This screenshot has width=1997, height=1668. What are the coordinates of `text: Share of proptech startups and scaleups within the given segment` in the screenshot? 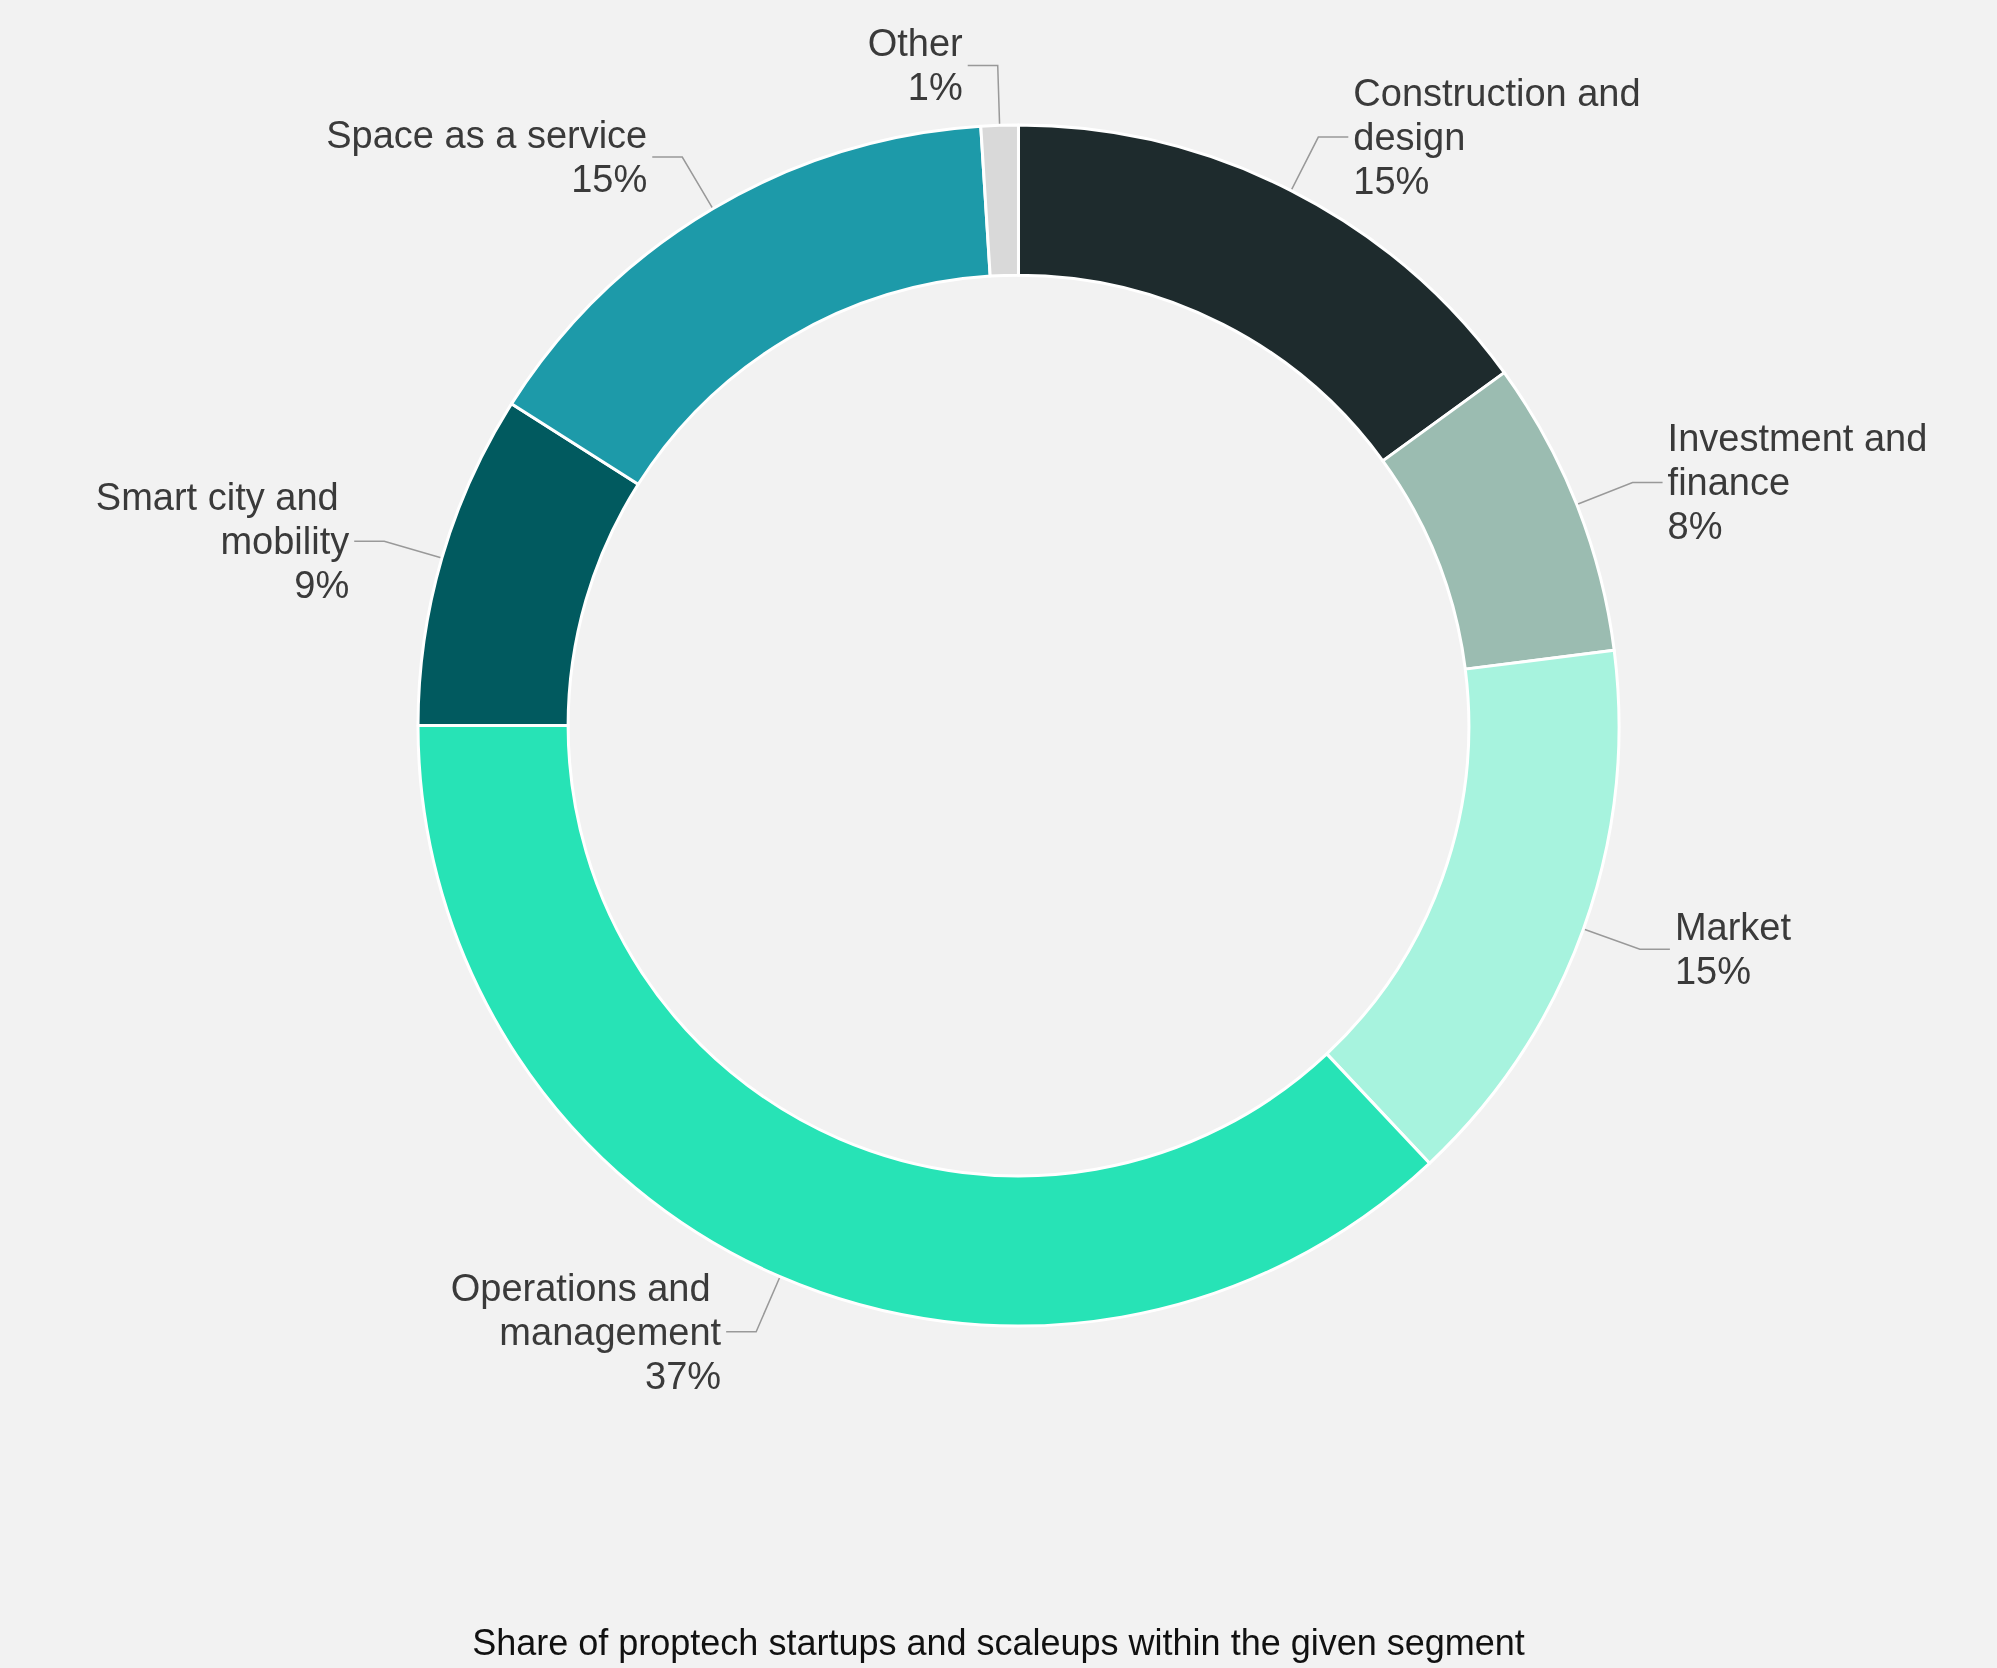 It's located at (998, 1642).